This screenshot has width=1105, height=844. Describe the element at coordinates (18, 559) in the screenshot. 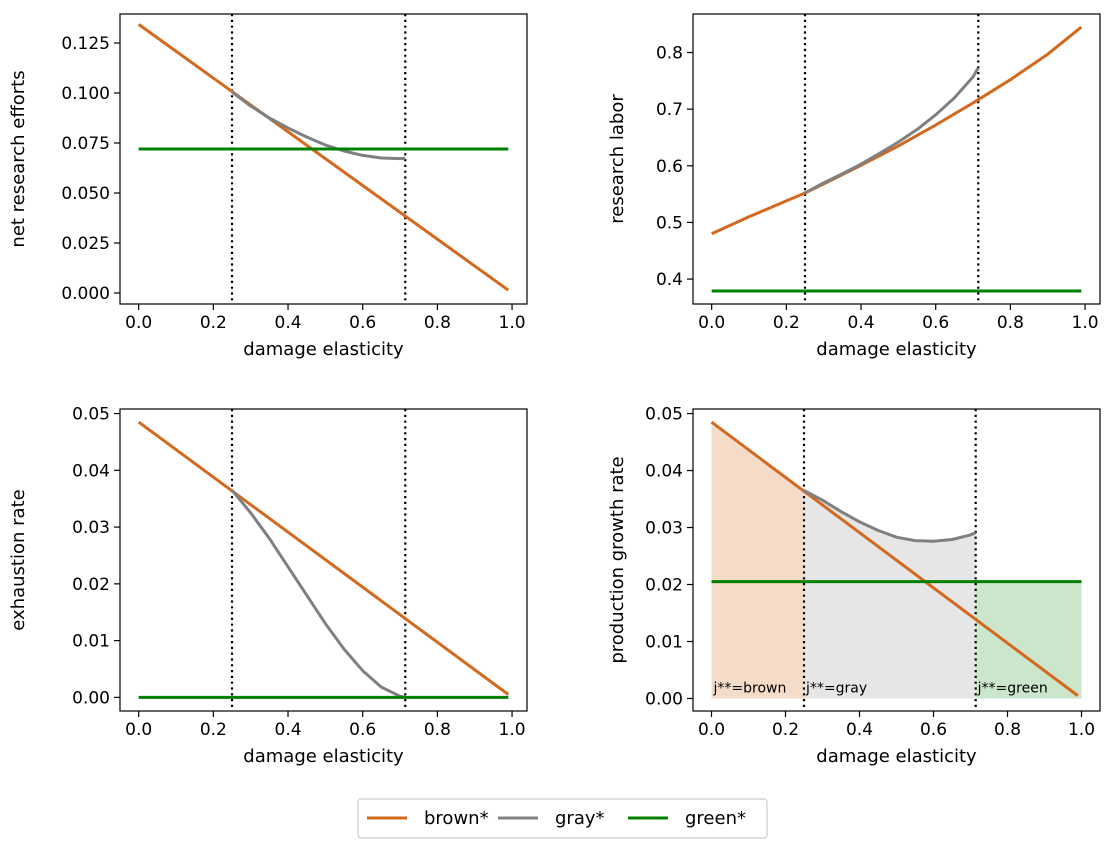

I see `y-axis-label: exhaustion rate` at that location.